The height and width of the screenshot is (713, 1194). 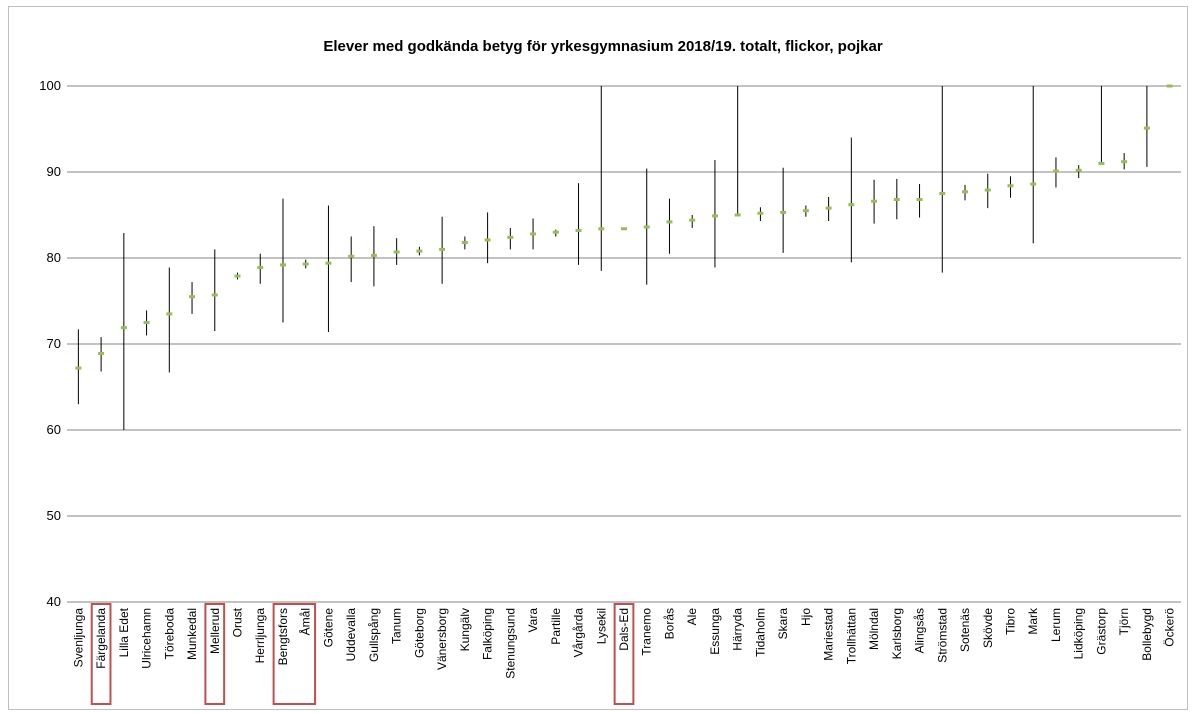 What do you see at coordinates (54, 601) in the screenshot?
I see `y-tick-label-40: 40` at bounding box center [54, 601].